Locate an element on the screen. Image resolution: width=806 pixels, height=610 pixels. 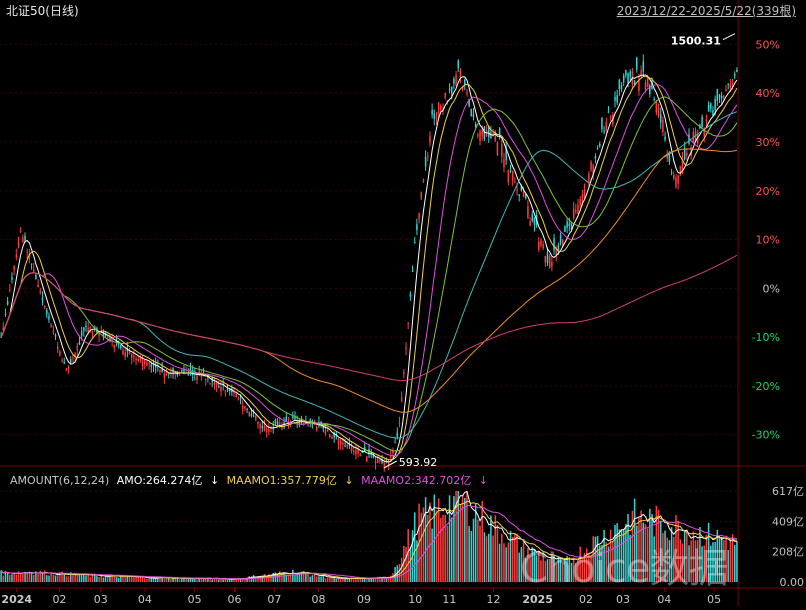
date-range-link: 2023/12/22-2025/5/22(339根) is located at coordinates (706, 11).